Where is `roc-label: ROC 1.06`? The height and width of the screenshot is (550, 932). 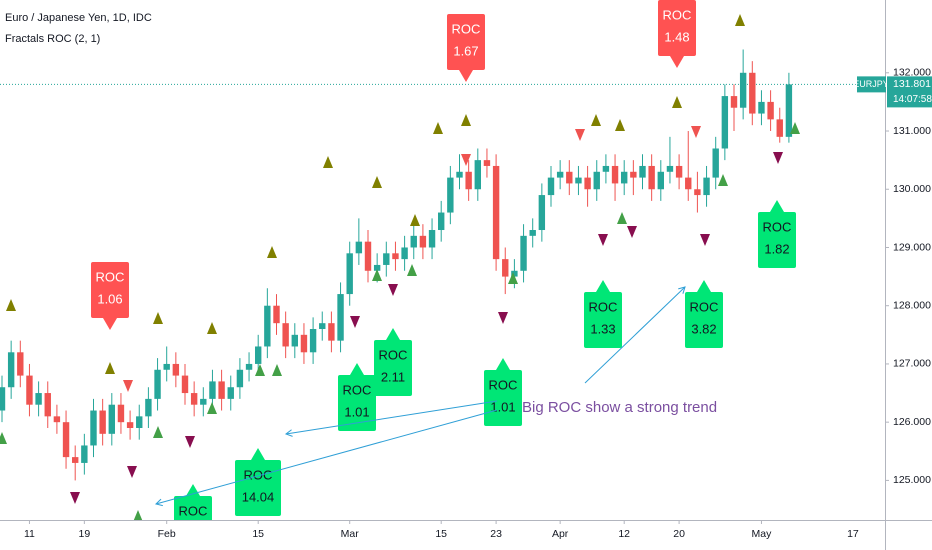
roc-label: ROC 1.06 is located at coordinates (110, 296).